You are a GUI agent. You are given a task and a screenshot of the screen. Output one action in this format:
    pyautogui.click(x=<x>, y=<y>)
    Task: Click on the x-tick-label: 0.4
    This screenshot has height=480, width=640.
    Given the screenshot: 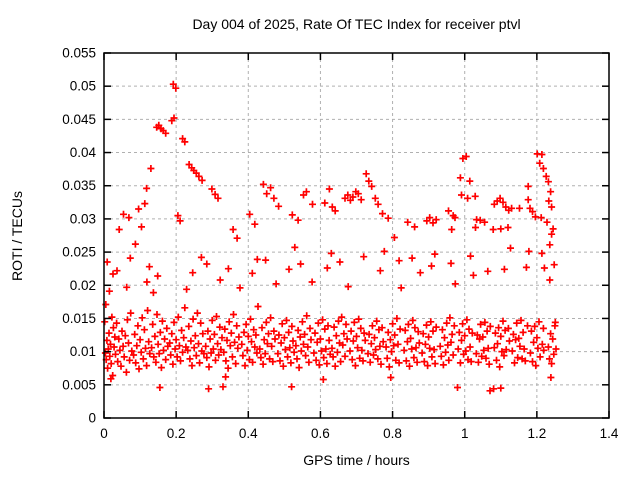 What is the action you would take?
    pyautogui.click(x=248, y=433)
    